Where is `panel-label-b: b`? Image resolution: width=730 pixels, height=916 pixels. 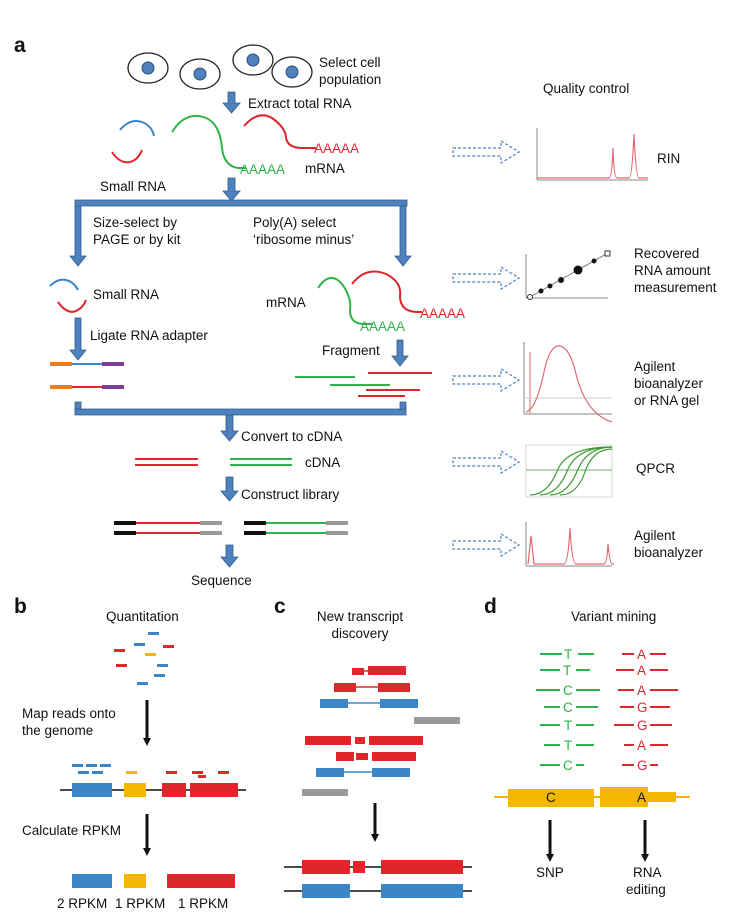
panel-label-b: b is located at coordinates (20, 606).